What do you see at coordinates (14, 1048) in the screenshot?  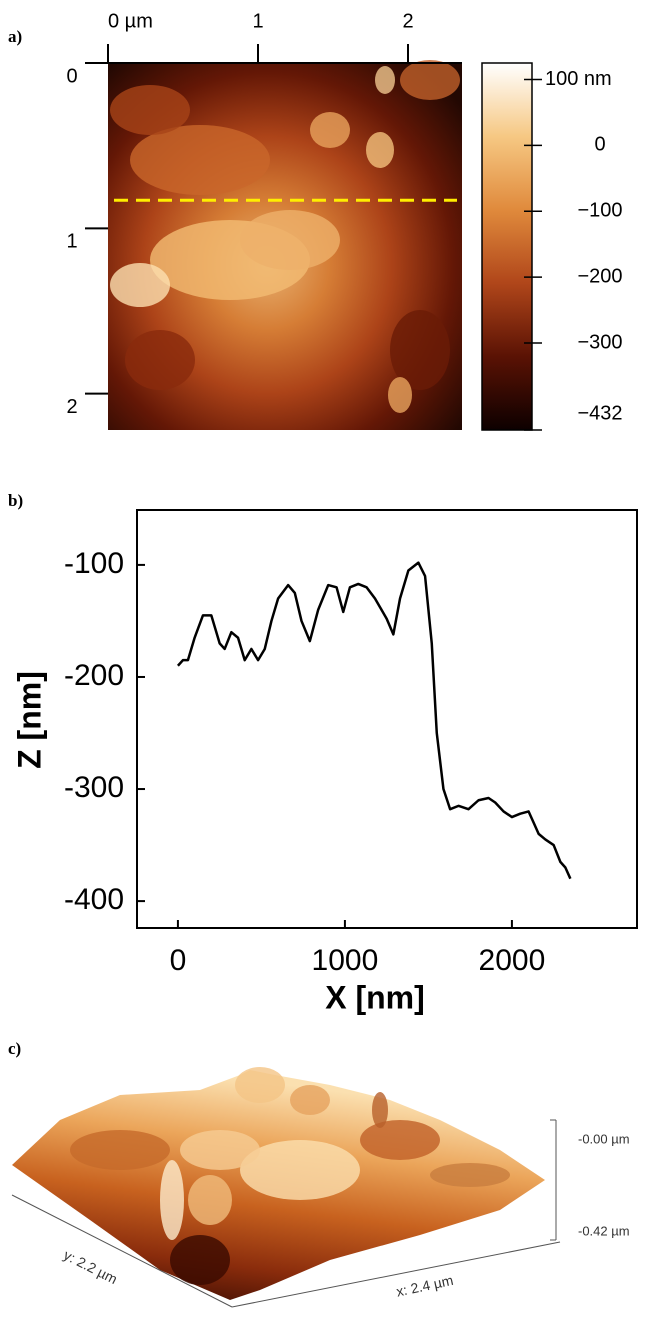 I see `panel-label: c)` at bounding box center [14, 1048].